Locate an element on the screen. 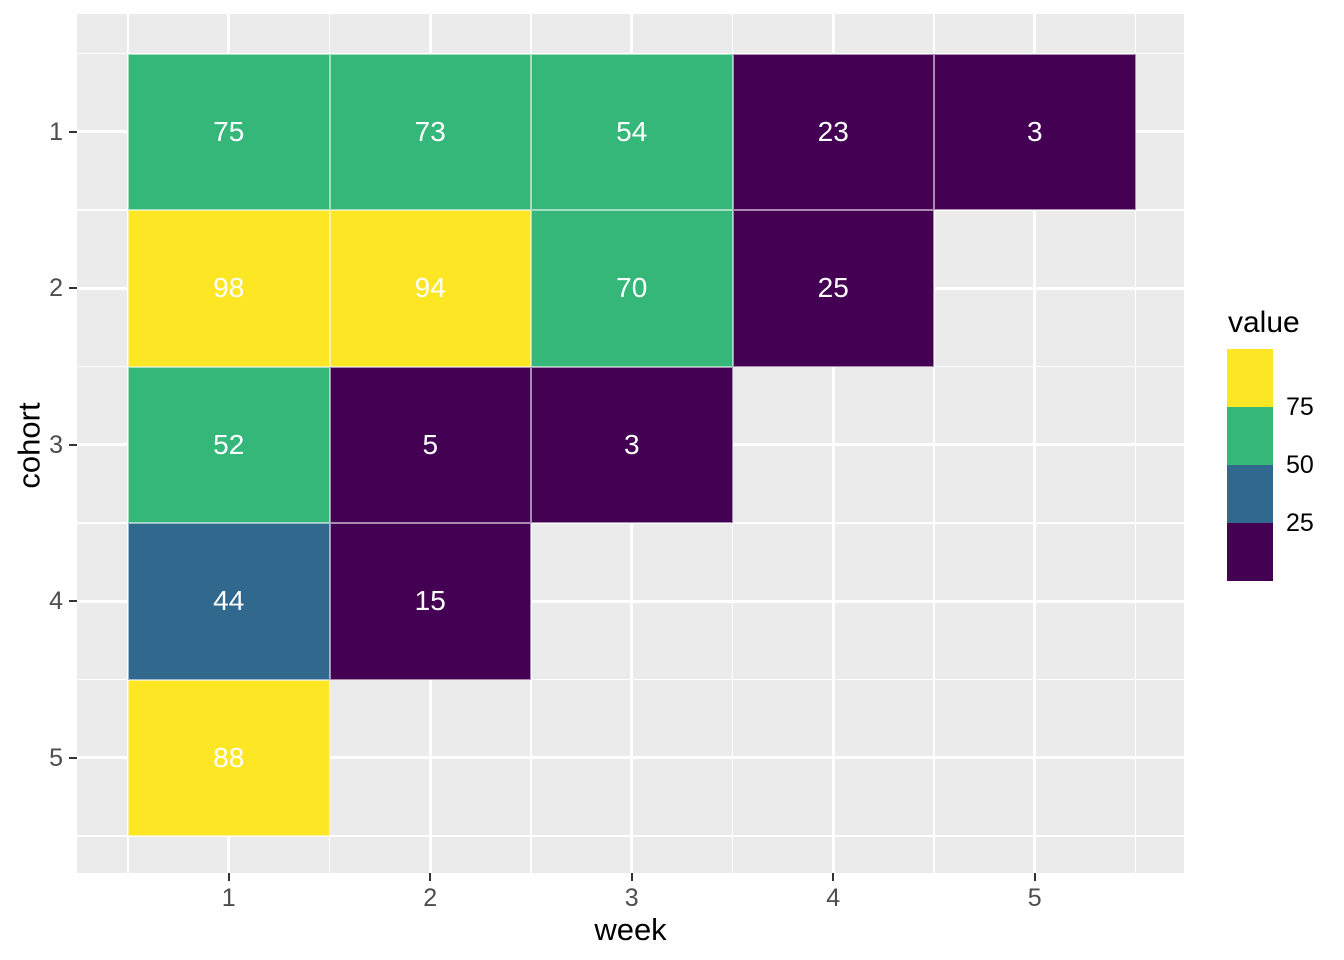 Image resolution: width=1344 pixels, height=960 pixels. heatmap-cell: 5 is located at coordinates (430, 444).